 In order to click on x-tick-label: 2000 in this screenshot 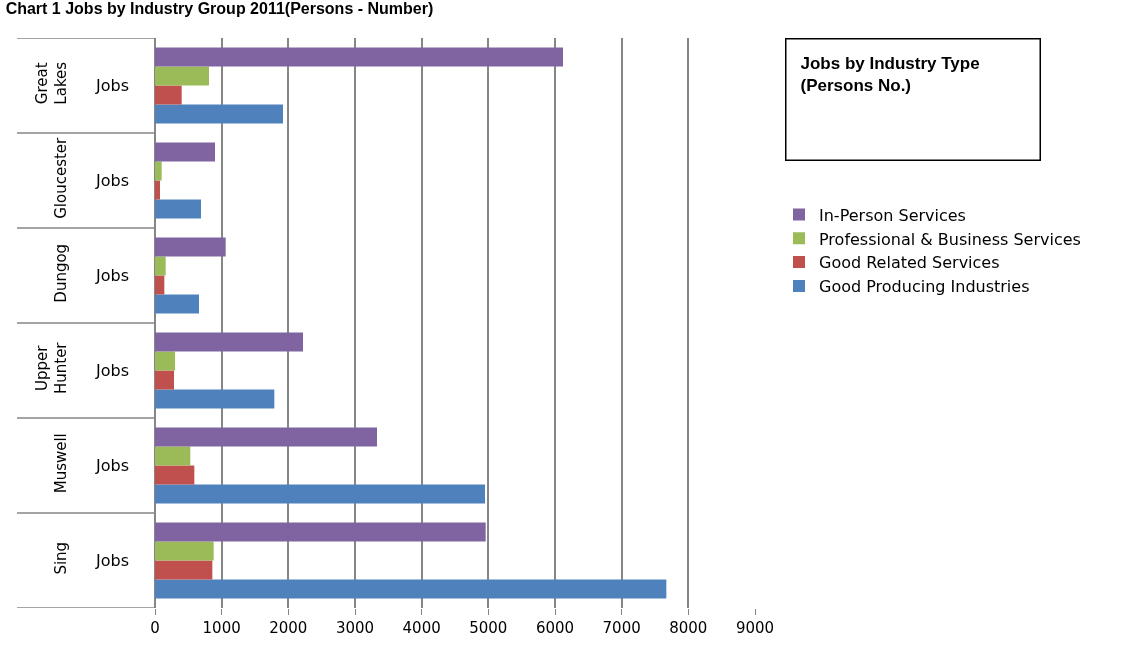, I will do `click(288, 628)`.